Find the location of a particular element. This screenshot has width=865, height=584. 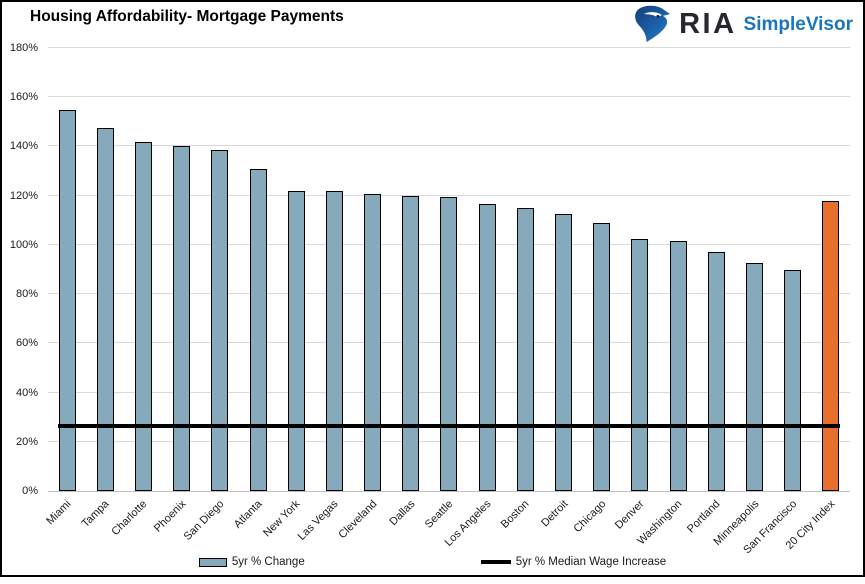

bar-new-york is located at coordinates (296, 340).